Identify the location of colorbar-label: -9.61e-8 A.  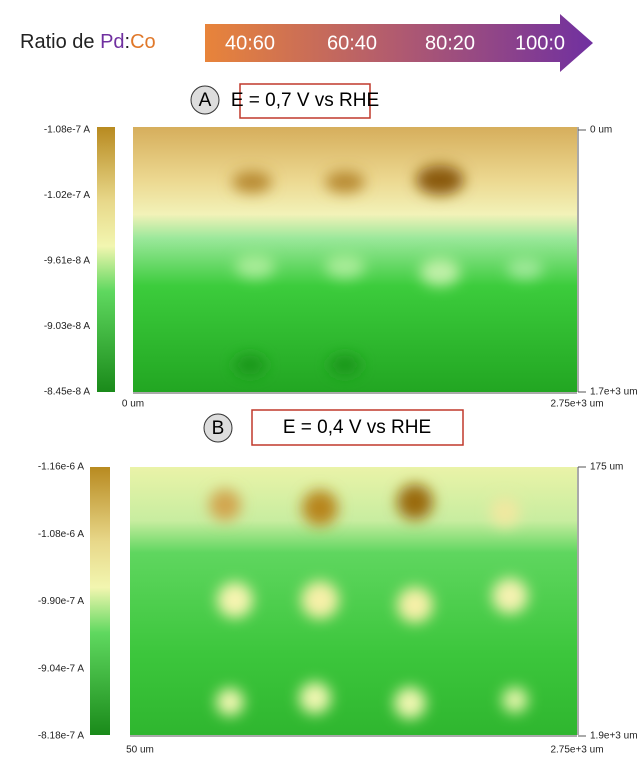
(67, 261).